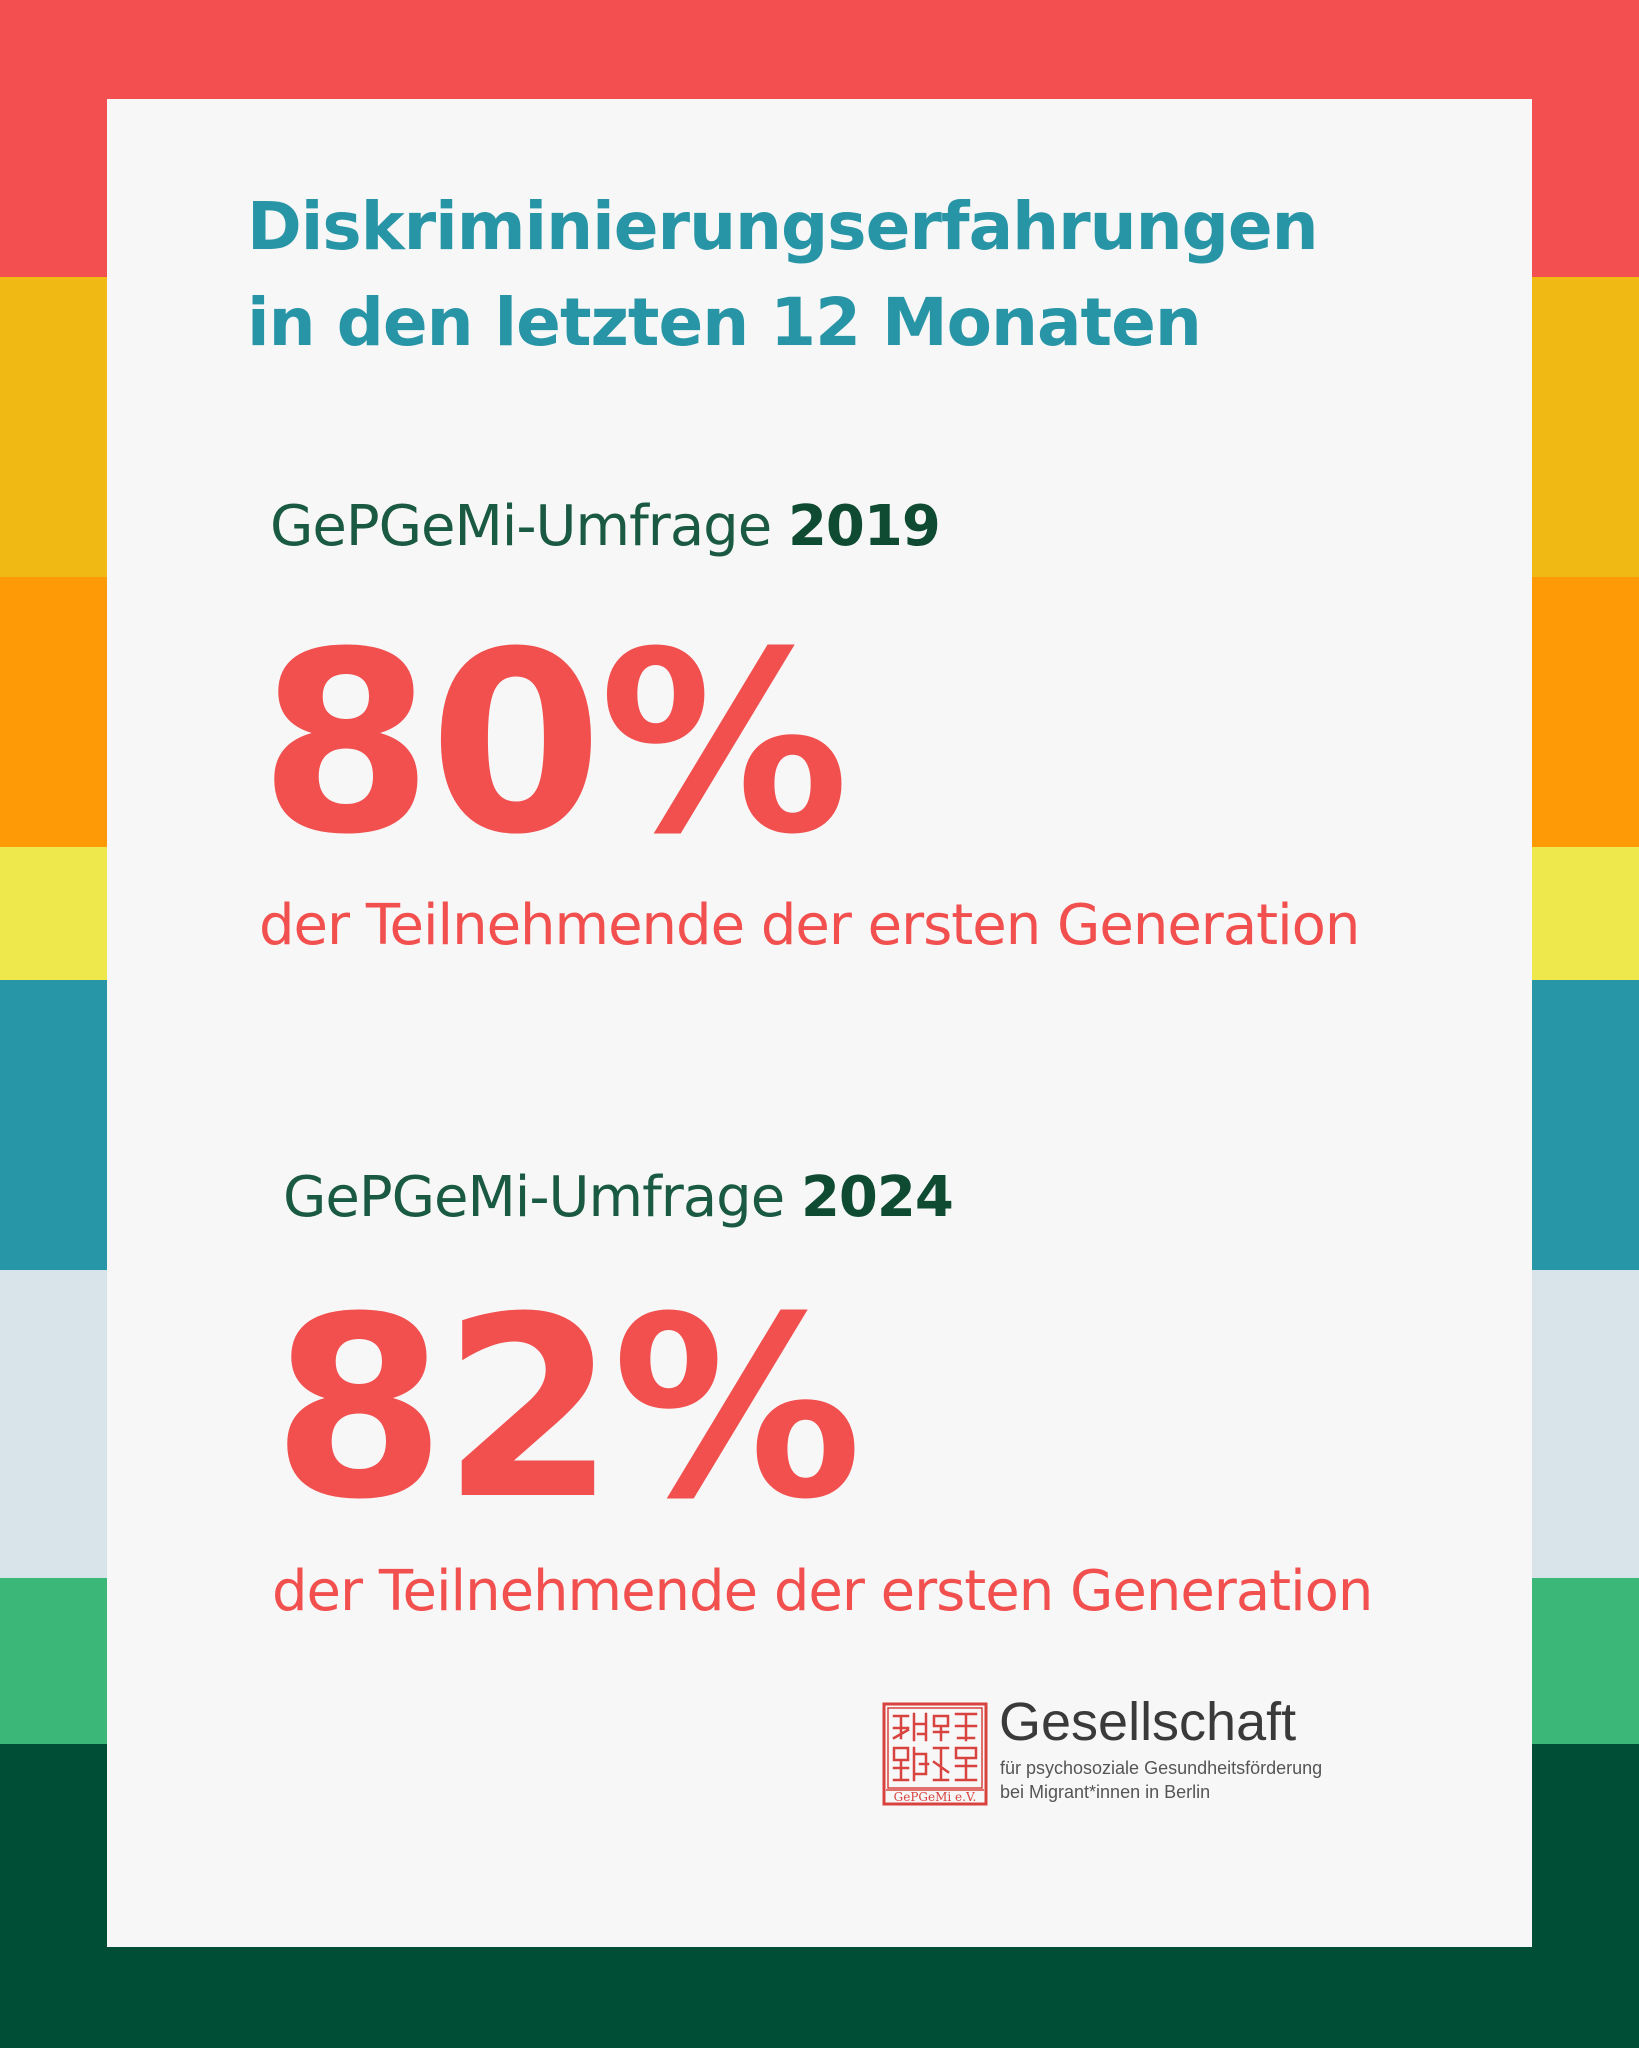 The width and height of the screenshot is (1639, 2048). I want to click on title-line-2: in den letzten 12 Monaten, so click(724, 322).